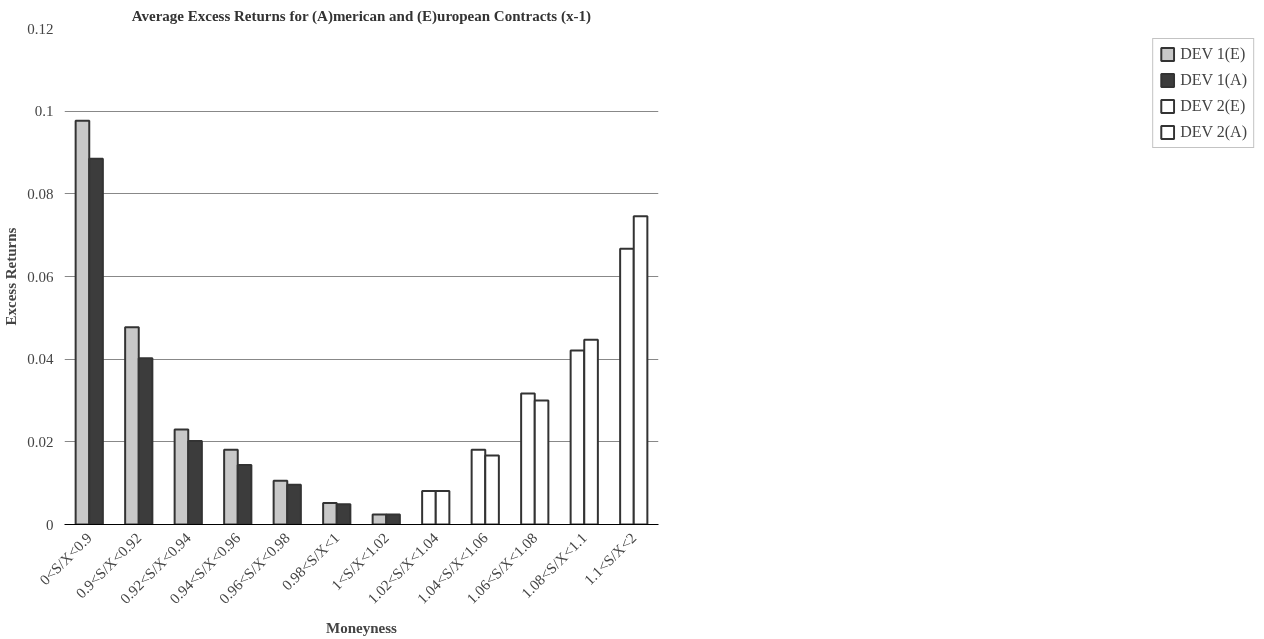  What do you see at coordinates (11, 276) in the screenshot?
I see `y-axis-title: Excess Returns` at bounding box center [11, 276].